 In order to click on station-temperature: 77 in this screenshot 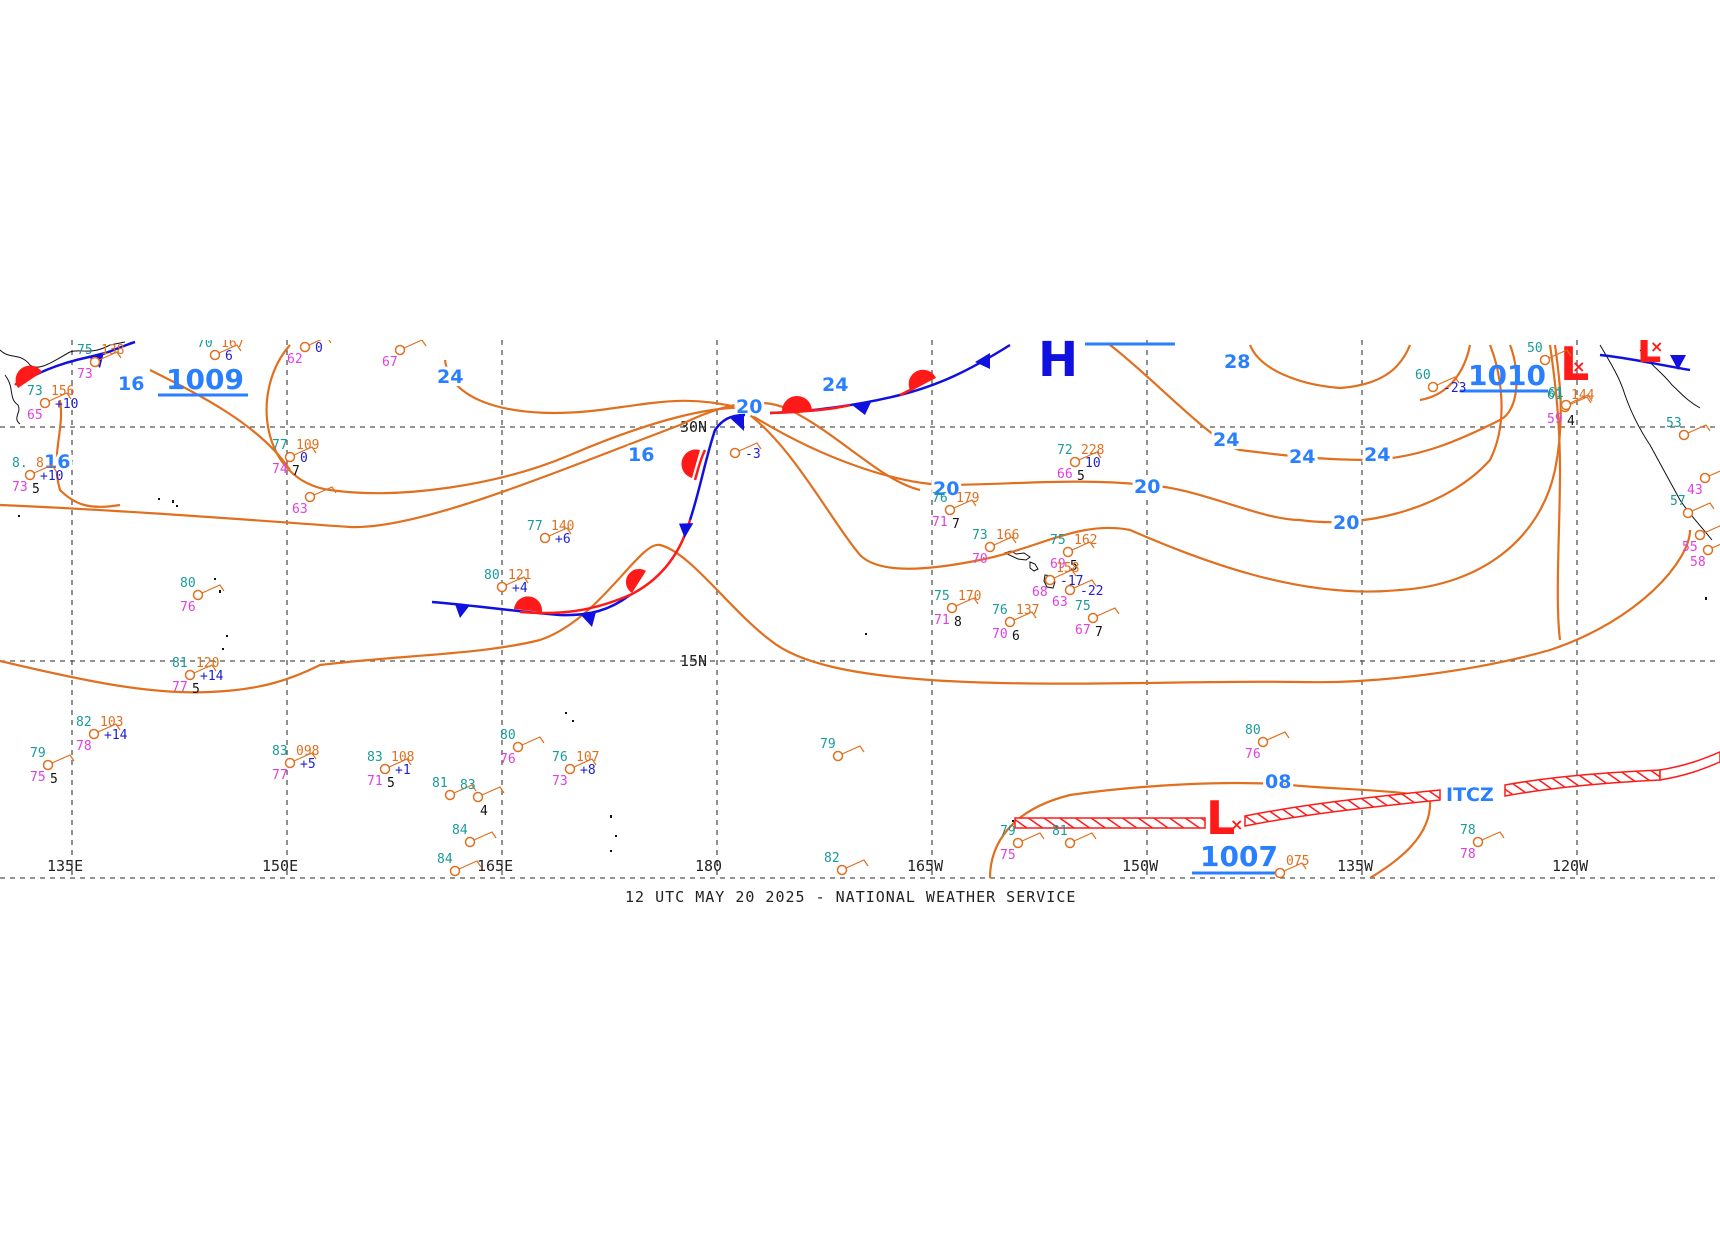, I will do `click(535, 526)`.